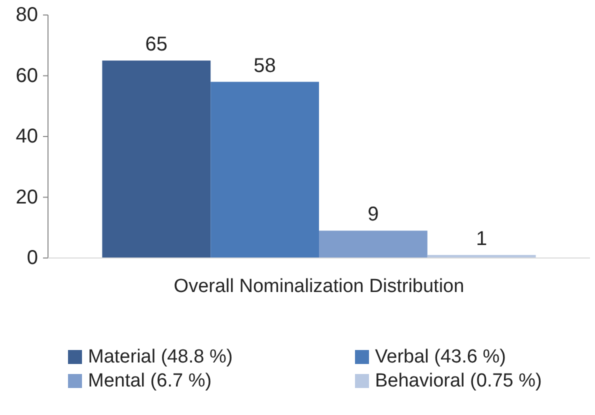 This screenshot has width=595, height=415. I want to click on data-label: 58, so click(265, 65).